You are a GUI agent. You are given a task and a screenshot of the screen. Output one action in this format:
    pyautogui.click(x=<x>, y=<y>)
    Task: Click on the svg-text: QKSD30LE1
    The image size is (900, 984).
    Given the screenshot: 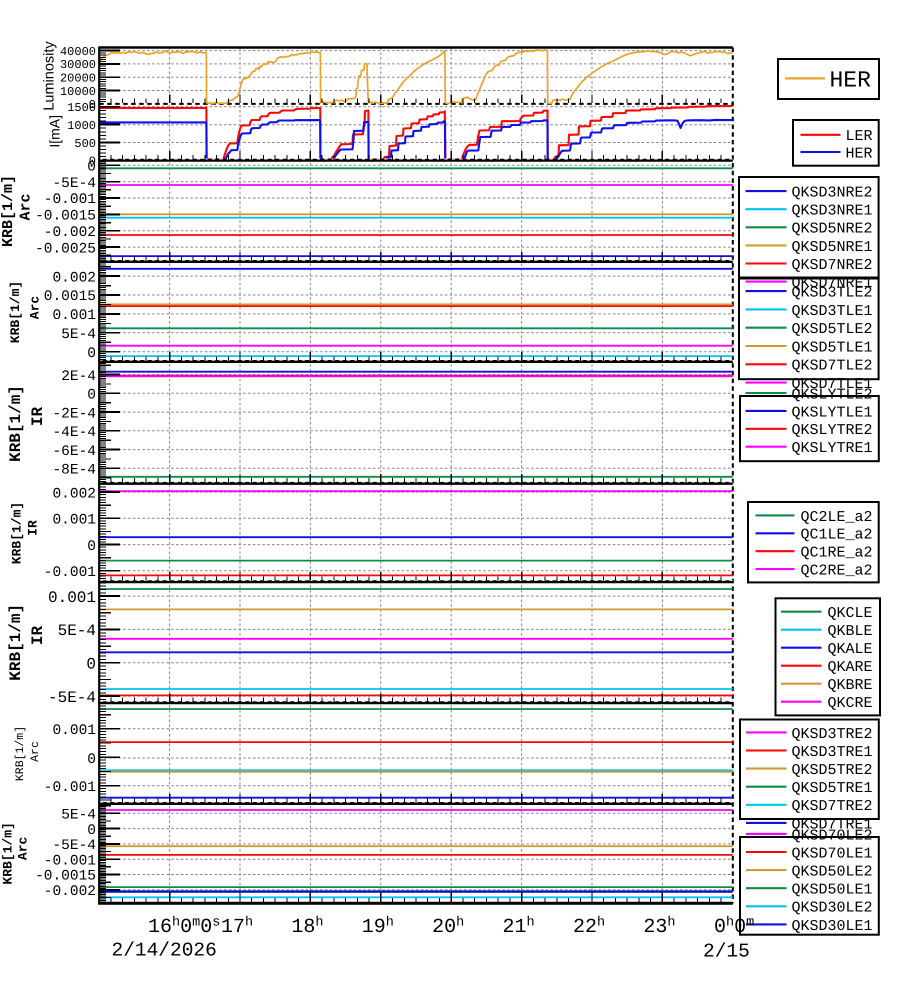 What is the action you would take?
    pyautogui.click(x=832, y=926)
    